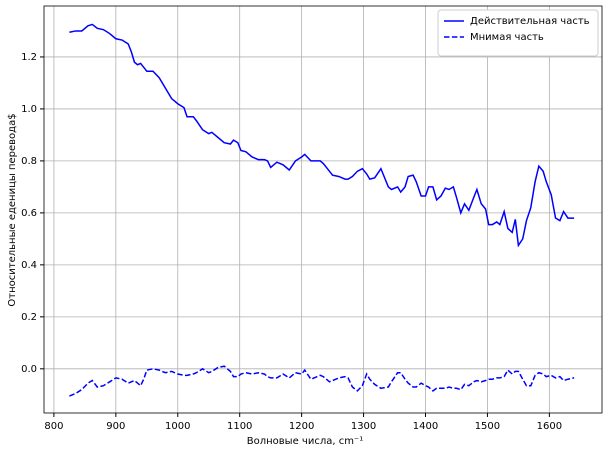  I want to click on legend-box, so click(518, 33).